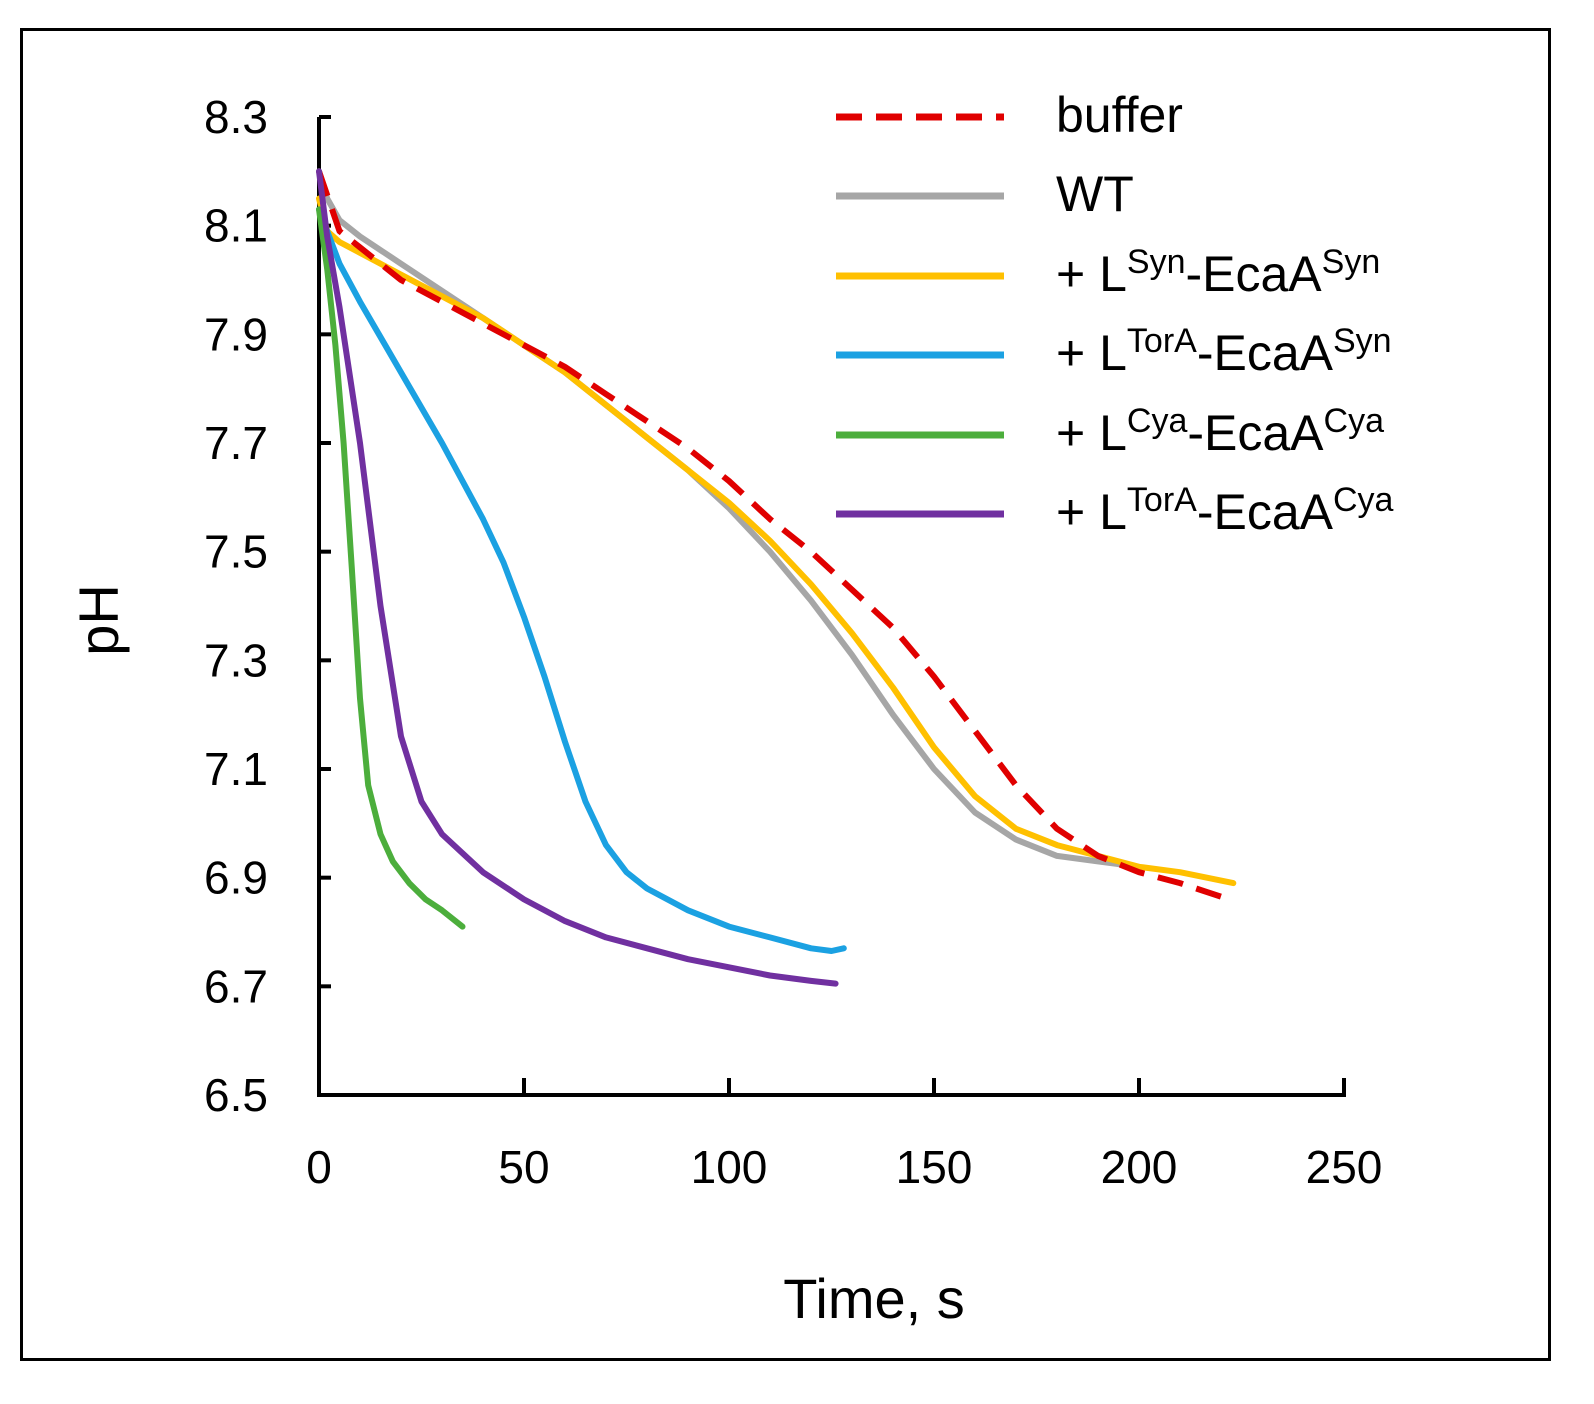  I want to click on legend-part-sup1: Cya, so click(1157, 421).